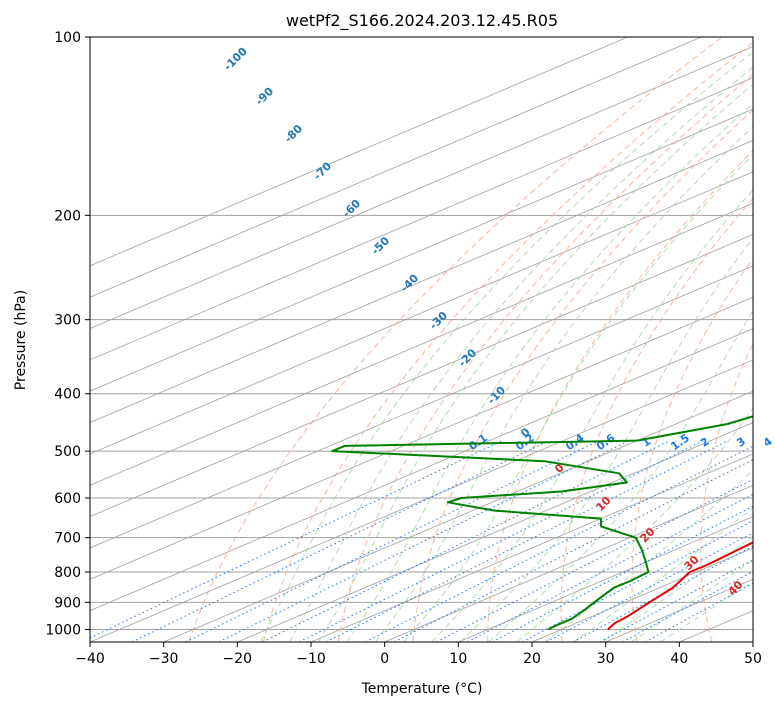 The height and width of the screenshot is (708, 775). What do you see at coordinates (67, 395) in the screenshot?
I see `y-tick-label: 400` at bounding box center [67, 395].